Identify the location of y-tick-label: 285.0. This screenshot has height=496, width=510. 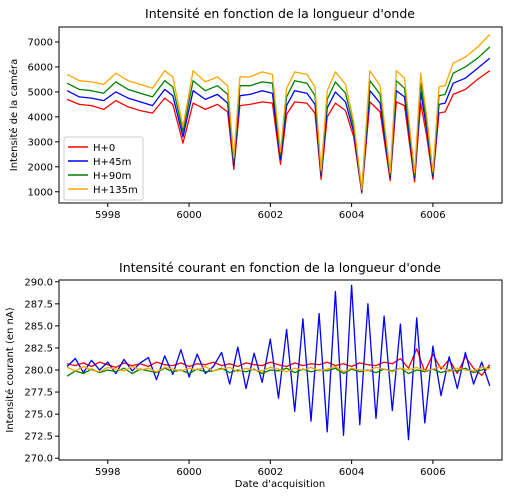
(38, 326).